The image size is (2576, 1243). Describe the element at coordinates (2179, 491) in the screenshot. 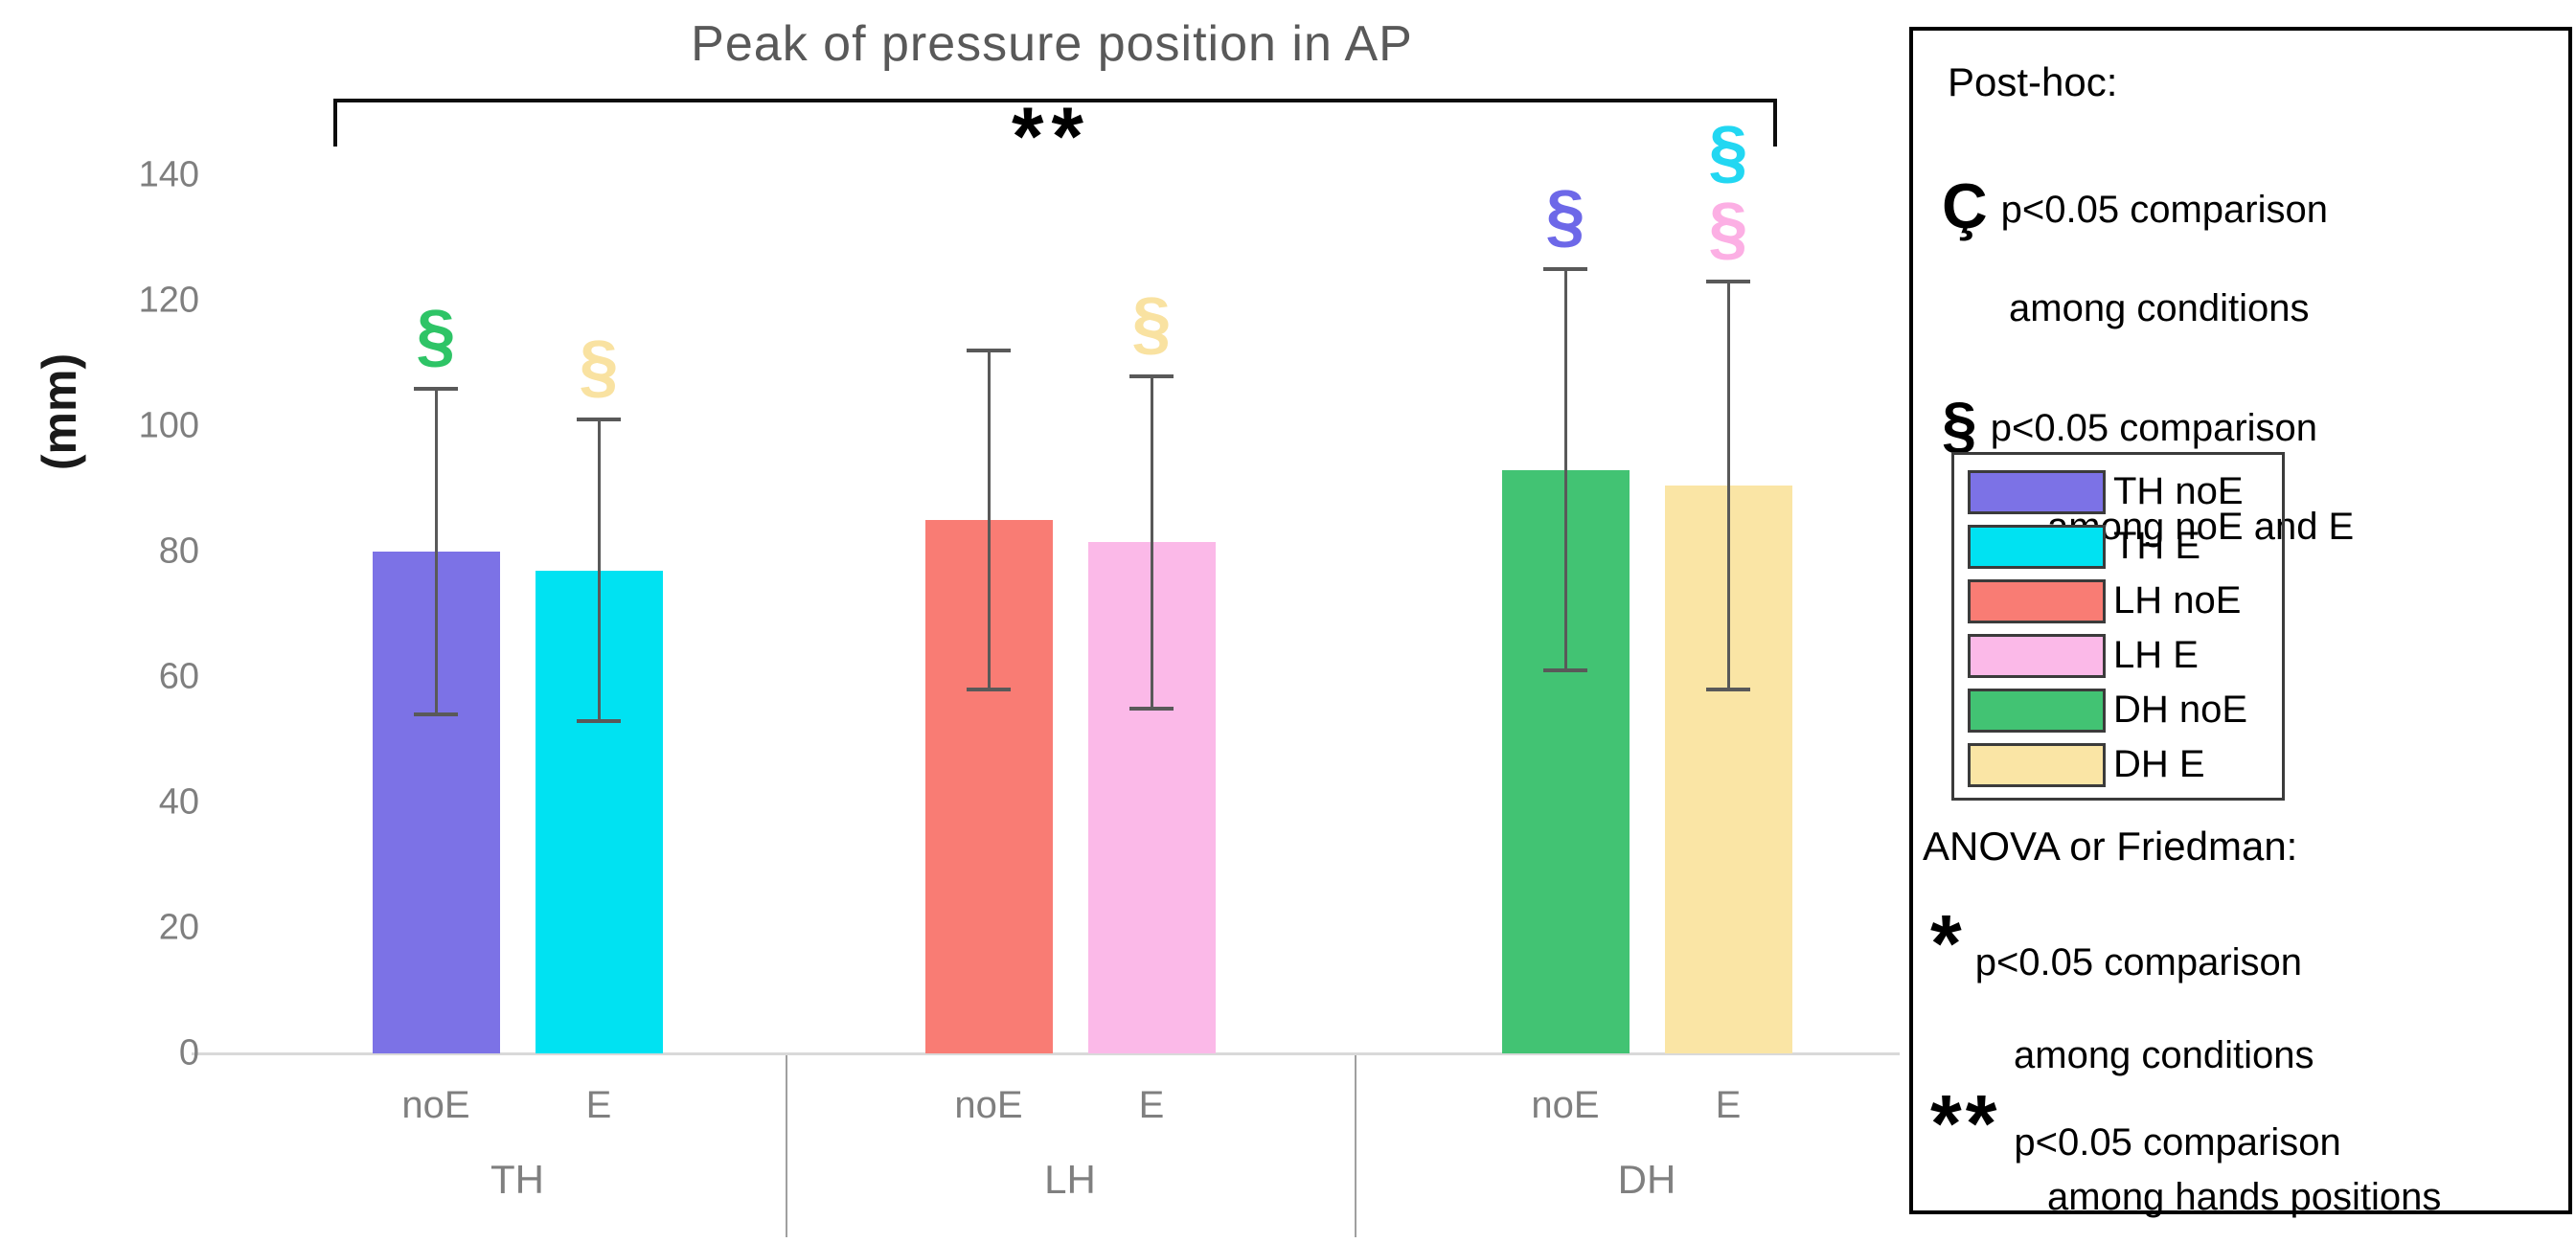

I see `legend-item-label: TH noE` at that location.